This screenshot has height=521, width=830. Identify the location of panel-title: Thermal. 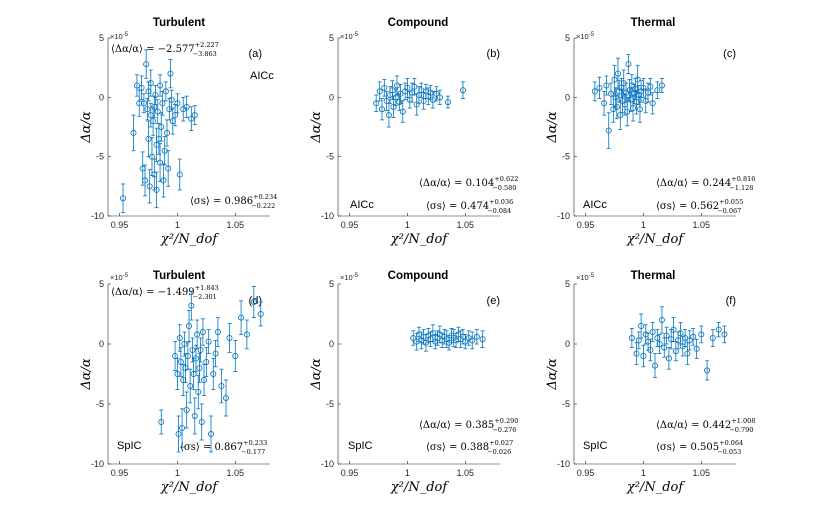
(653, 23).